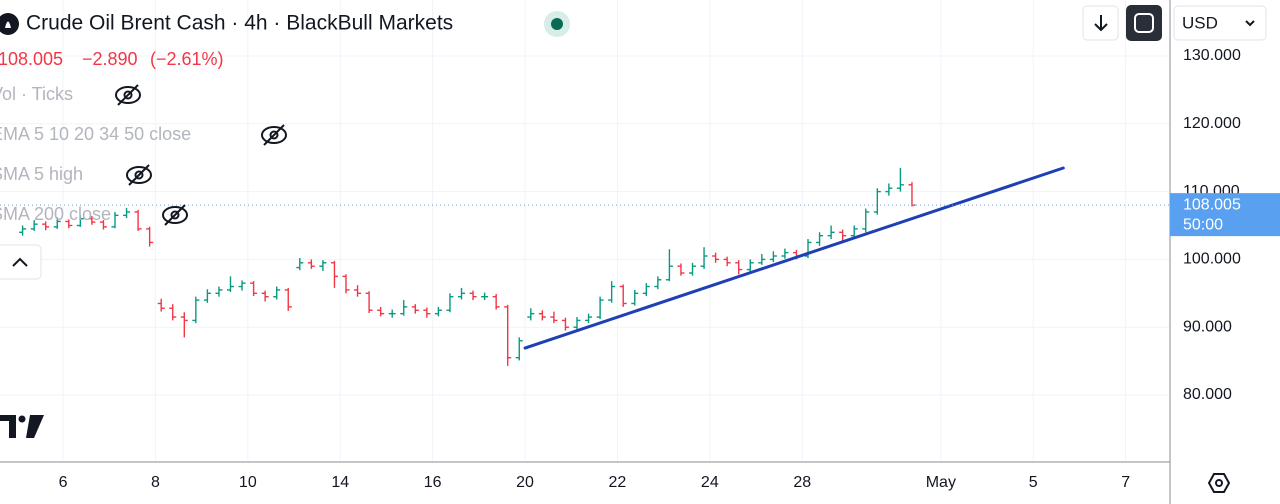 This screenshot has width=1280, height=504. I want to click on x-tick-label: 8, so click(155, 482).